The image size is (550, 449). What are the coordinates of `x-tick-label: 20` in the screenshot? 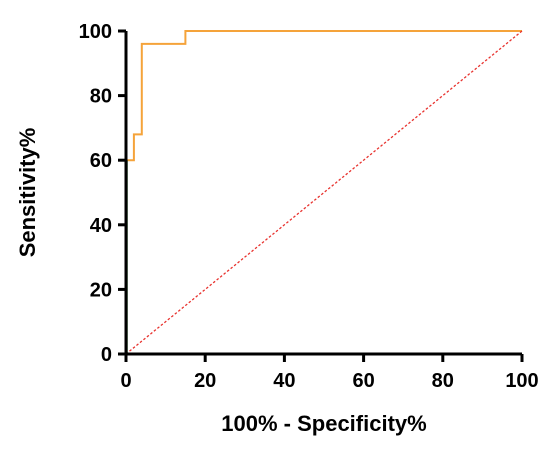 It's located at (205, 381).